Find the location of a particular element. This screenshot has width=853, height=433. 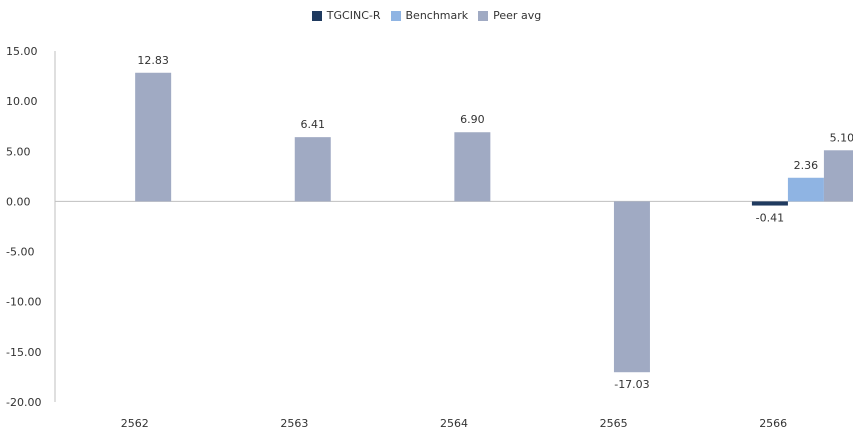

data-label: 12.83 is located at coordinates (153, 60).